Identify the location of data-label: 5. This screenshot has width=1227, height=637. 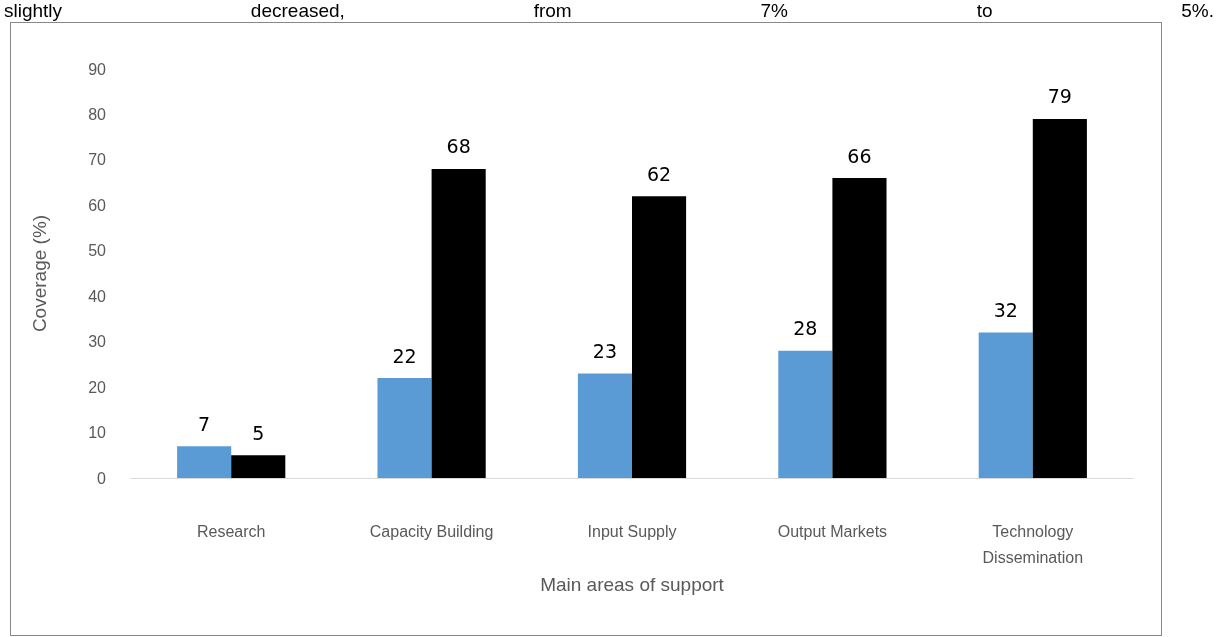
(258, 432).